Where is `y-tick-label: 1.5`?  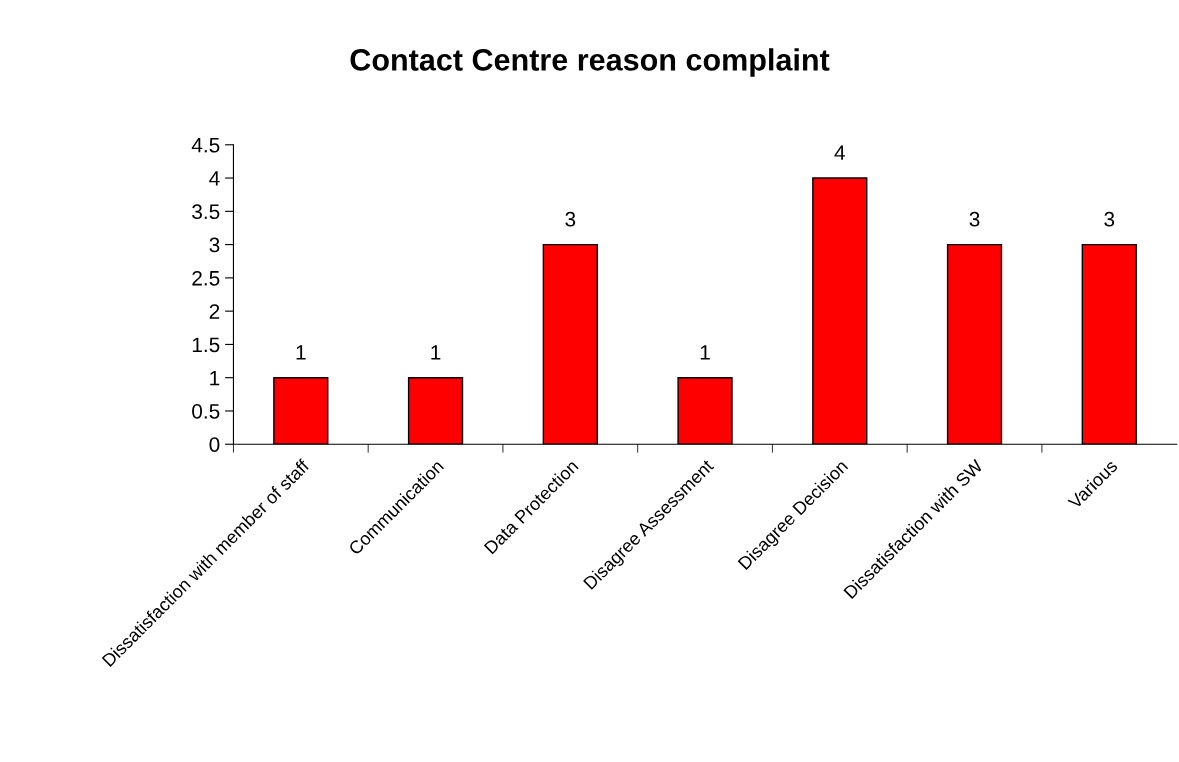
y-tick-label: 1.5 is located at coordinates (206, 345).